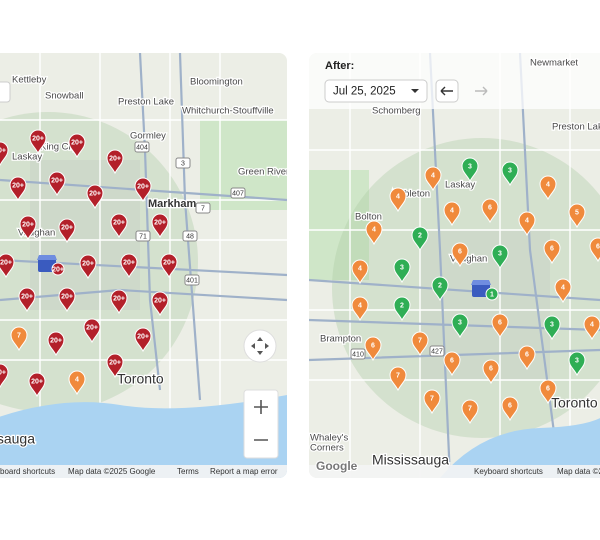 The image size is (600, 540). Describe the element at coordinates (358, 354) in the screenshot. I see `road-label: 410` at that location.